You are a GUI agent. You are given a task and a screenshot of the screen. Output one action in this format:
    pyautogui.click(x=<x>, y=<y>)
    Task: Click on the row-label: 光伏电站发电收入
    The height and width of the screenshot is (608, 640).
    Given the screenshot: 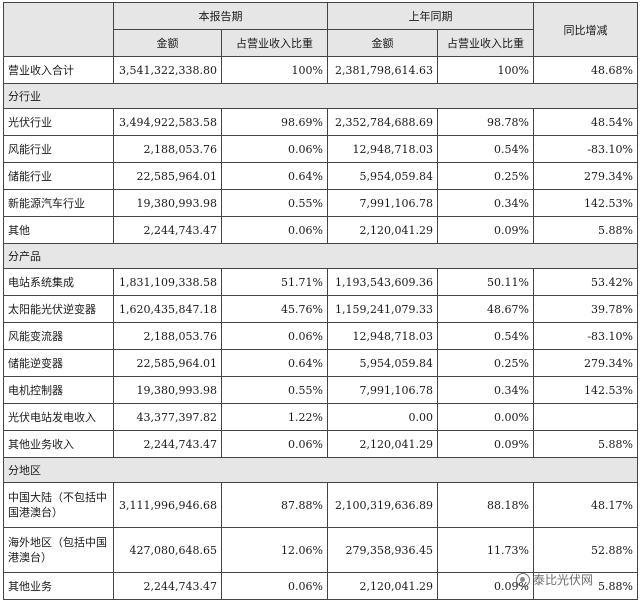 What is the action you would take?
    pyautogui.click(x=58, y=417)
    